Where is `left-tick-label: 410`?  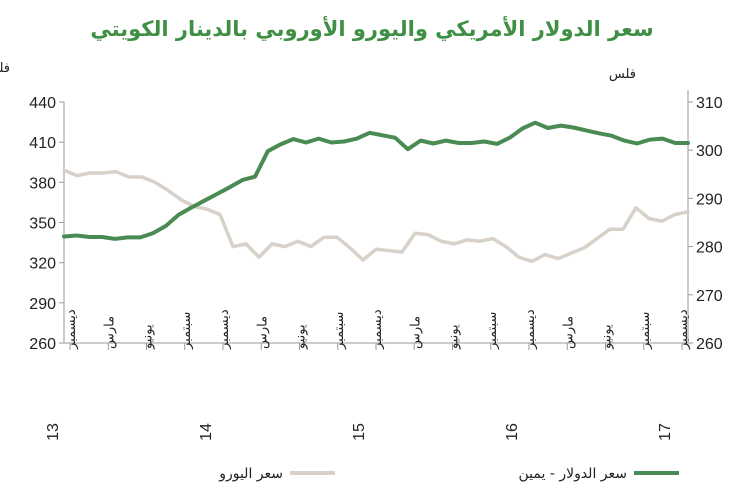
left-tick-label: 410 is located at coordinates (42, 143).